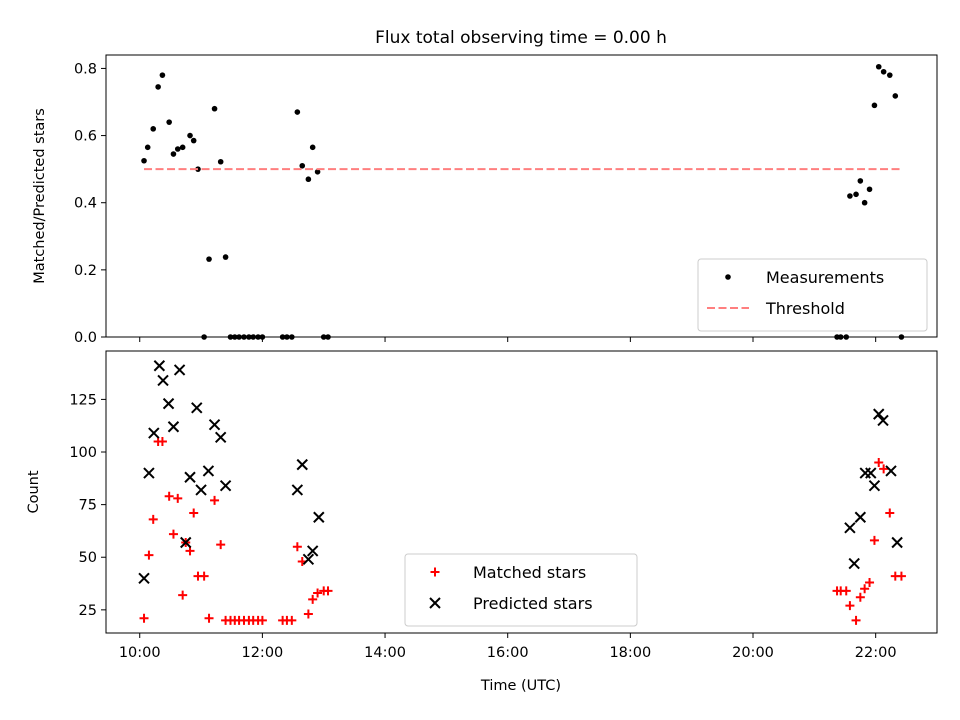  What do you see at coordinates (805, 308) in the screenshot?
I see `legend-label: Threshold` at bounding box center [805, 308].